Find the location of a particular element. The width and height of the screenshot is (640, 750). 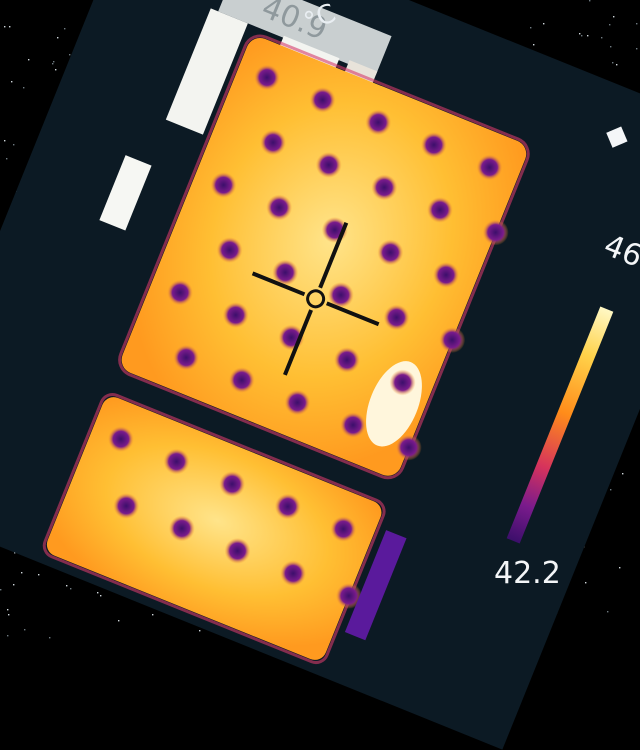

scale-min-label: 42.2 is located at coordinates (527, 573).